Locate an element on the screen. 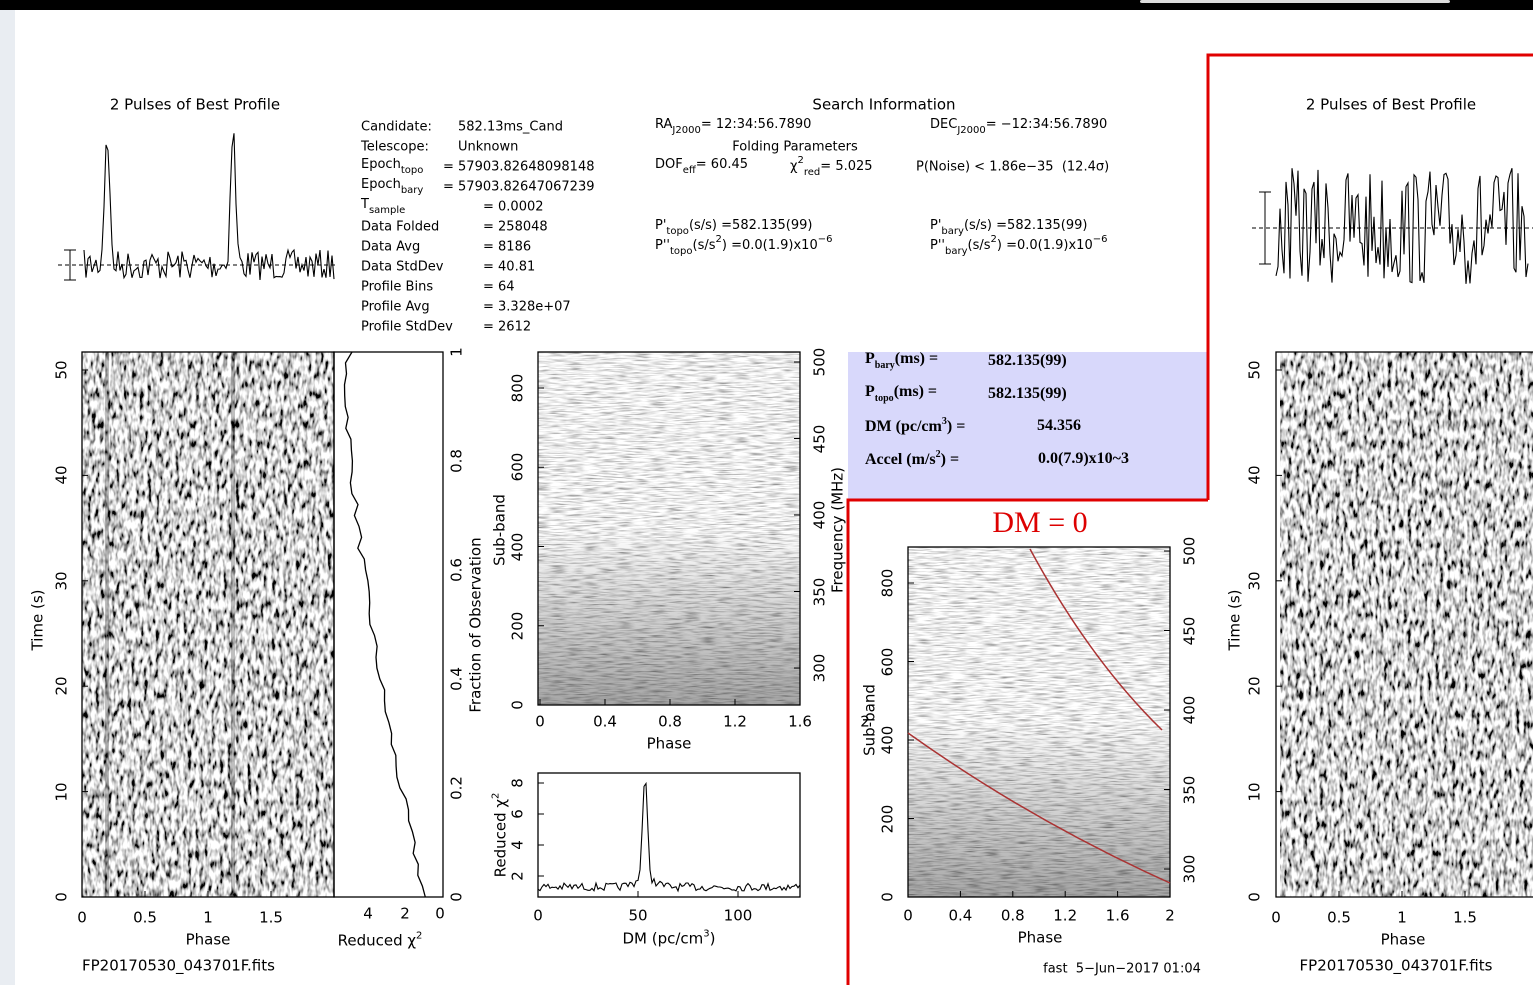 The width and height of the screenshot is (1533, 985). info-label: Tsample is located at coordinates (383, 207).